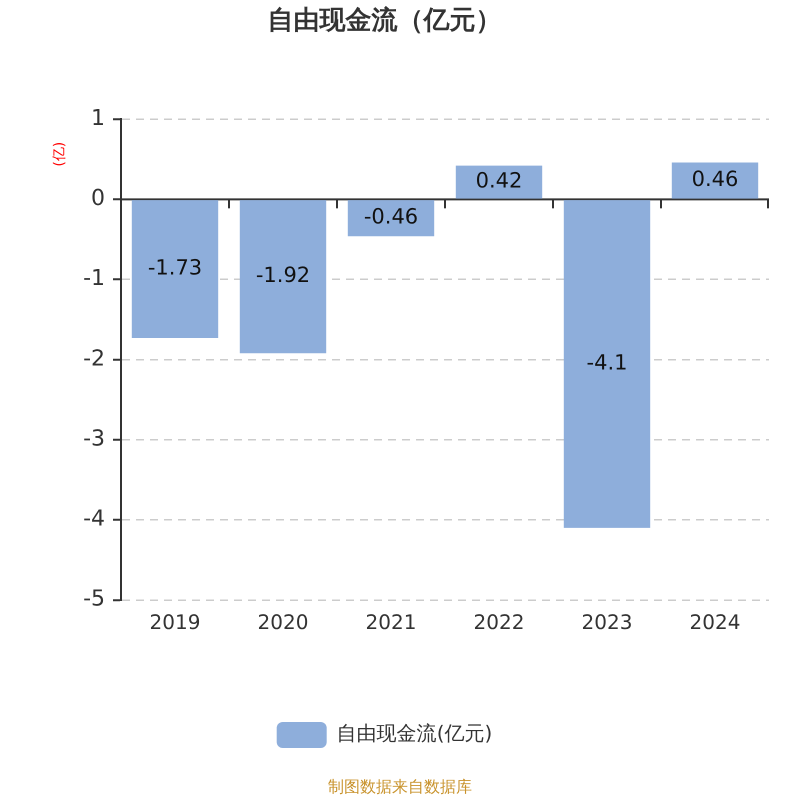 This screenshot has height=800, width=800. What do you see at coordinates (98, 199) in the screenshot?
I see `y-tick-label: 0` at bounding box center [98, 199].